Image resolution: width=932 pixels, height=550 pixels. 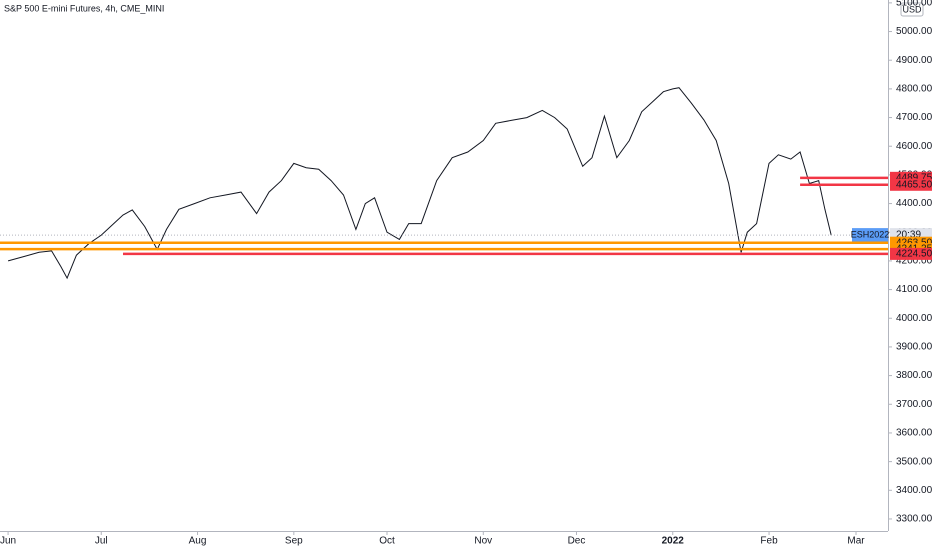 I want to click on y-tick-label: 4600.00, so click(x=914, y=146).